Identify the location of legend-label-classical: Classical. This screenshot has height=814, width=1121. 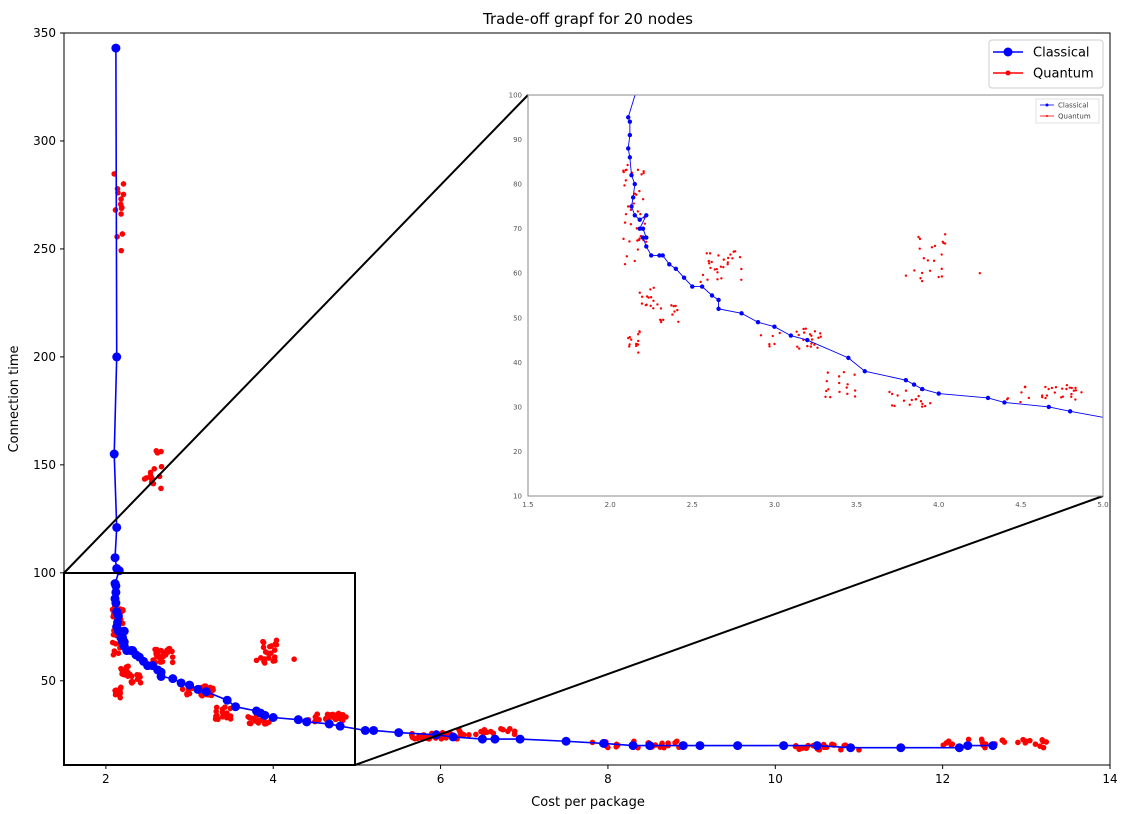
(1061, 53).